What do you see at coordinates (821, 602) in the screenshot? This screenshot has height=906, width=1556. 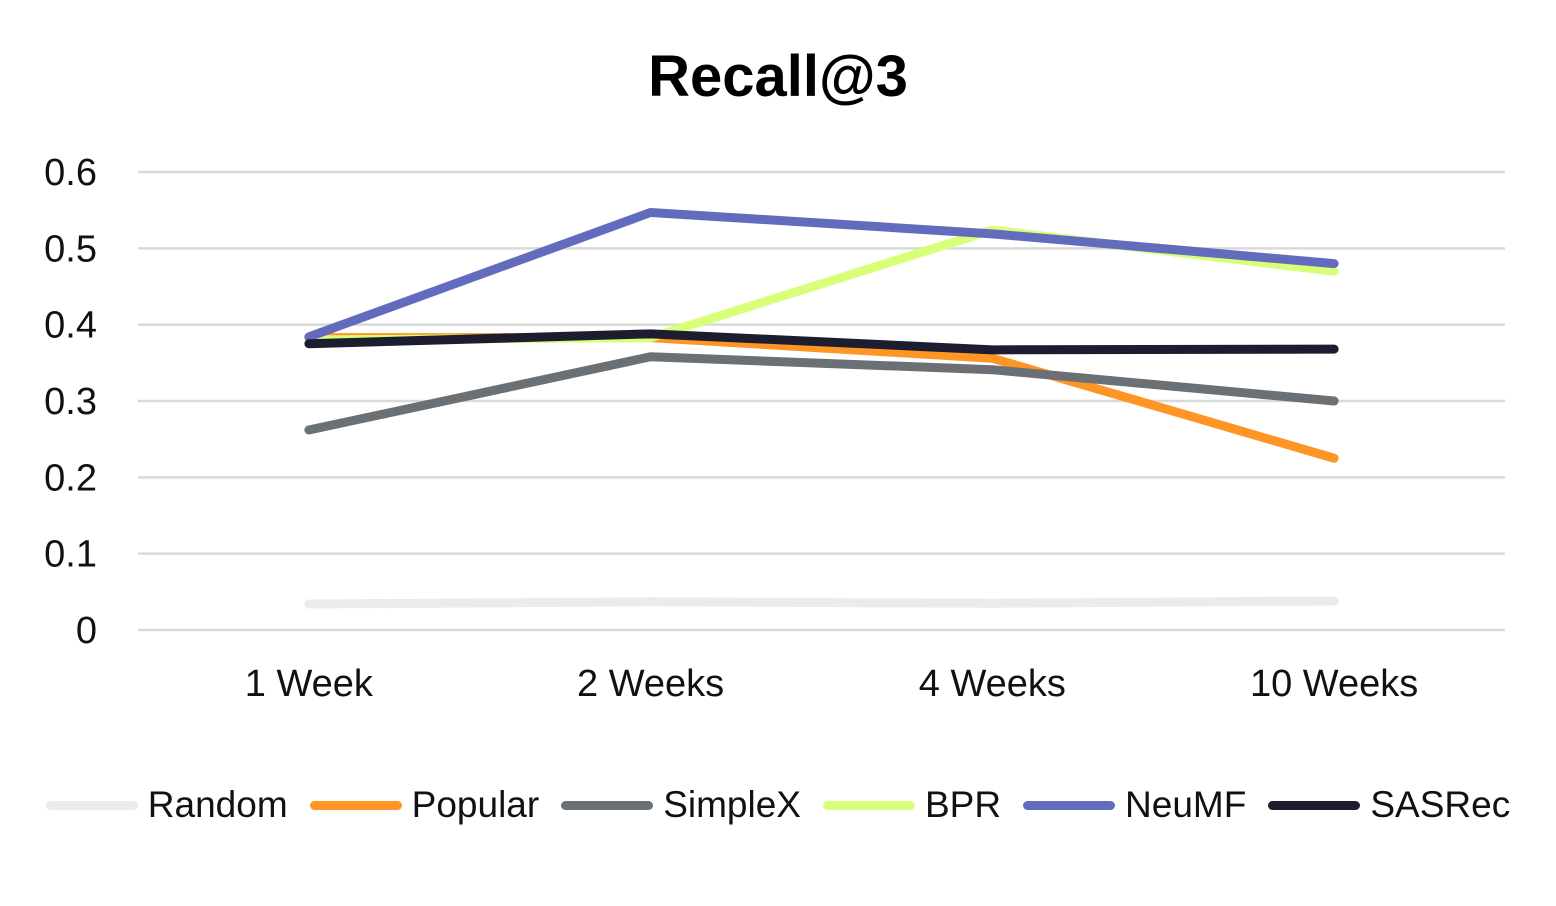 I see `series-line-random` at bounding box center [821, 602].